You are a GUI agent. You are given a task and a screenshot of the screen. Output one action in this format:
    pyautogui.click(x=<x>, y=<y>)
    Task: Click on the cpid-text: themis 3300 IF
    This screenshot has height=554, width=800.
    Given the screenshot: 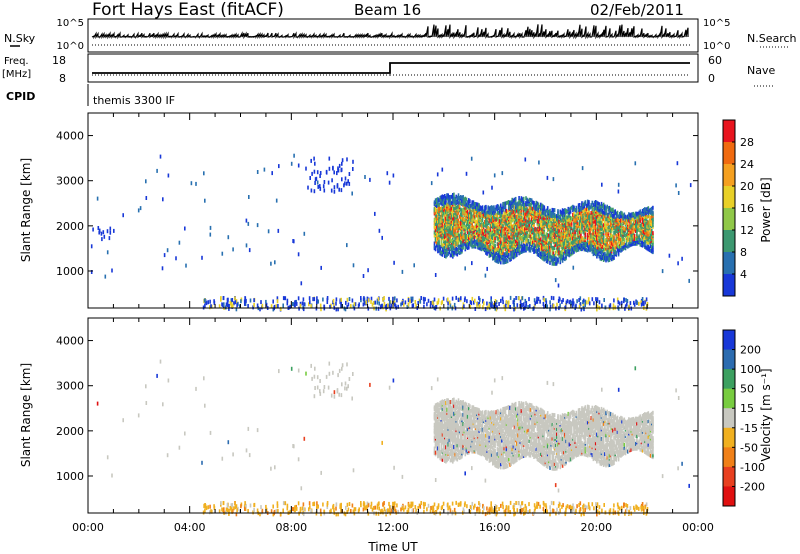 What is the action you would take?
    pyautogui.click(x=134, y=100)
    